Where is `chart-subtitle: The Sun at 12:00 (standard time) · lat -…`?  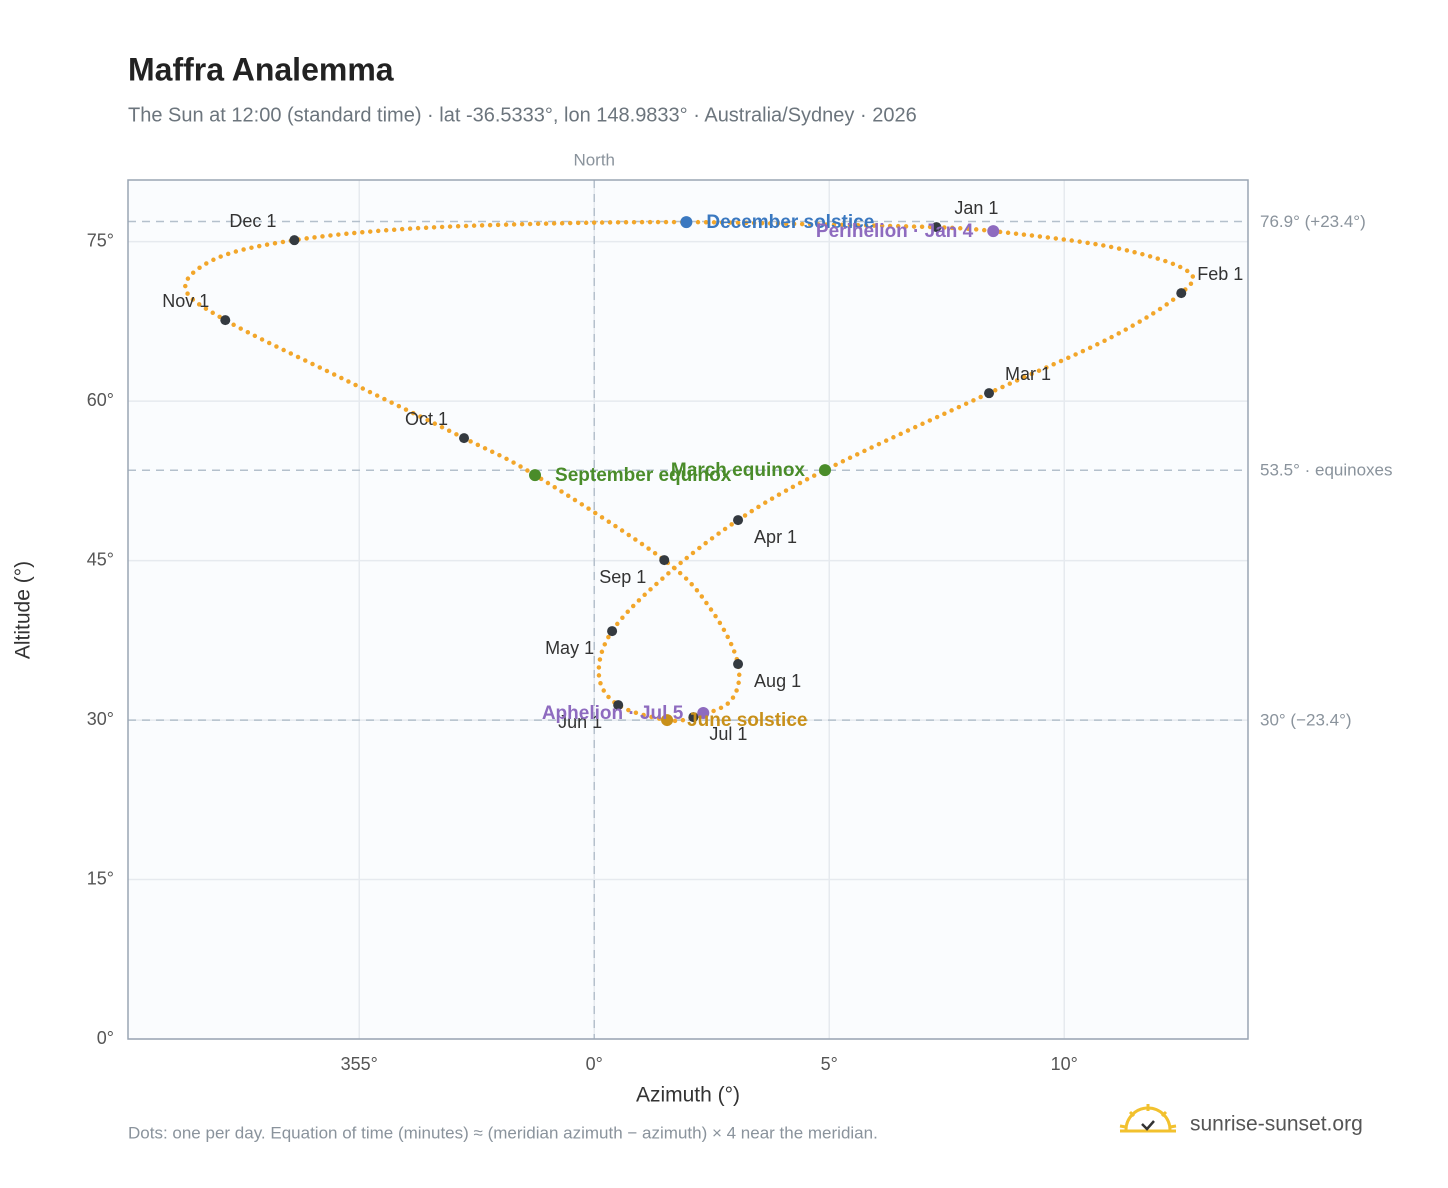 chart-subtitle: The Sun at 12:00 (standard time) · lat -… is located at coordinates (522, 115).